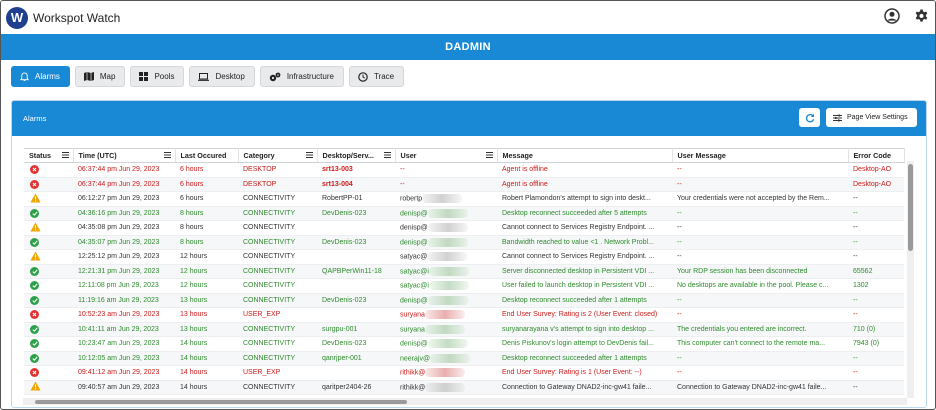 This screenshot has width=936, height=410. What do you see at coordinates (876, 155) in the screenshot?
I see `column-header-error-code: Error Code` at bounding box center [876, 155].